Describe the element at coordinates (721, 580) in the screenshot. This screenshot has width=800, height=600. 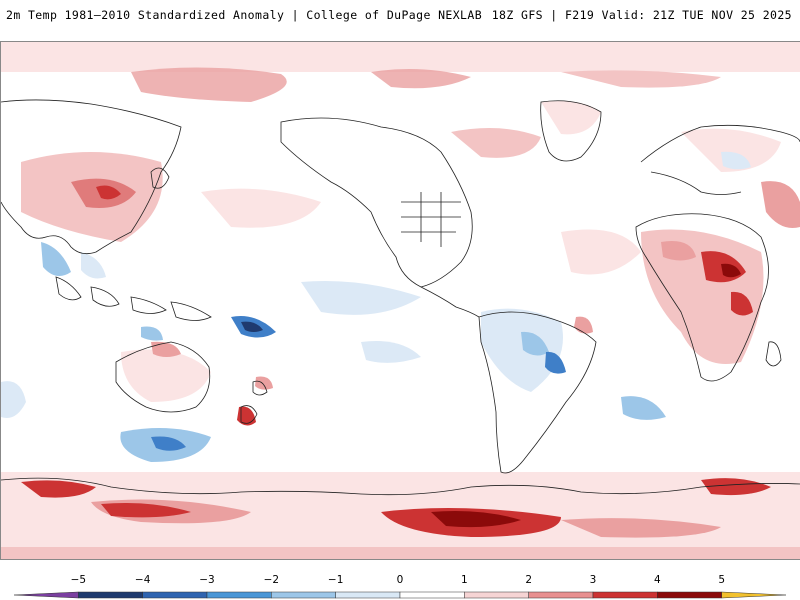
I see `colorbar-tick-label: 5` at that location.